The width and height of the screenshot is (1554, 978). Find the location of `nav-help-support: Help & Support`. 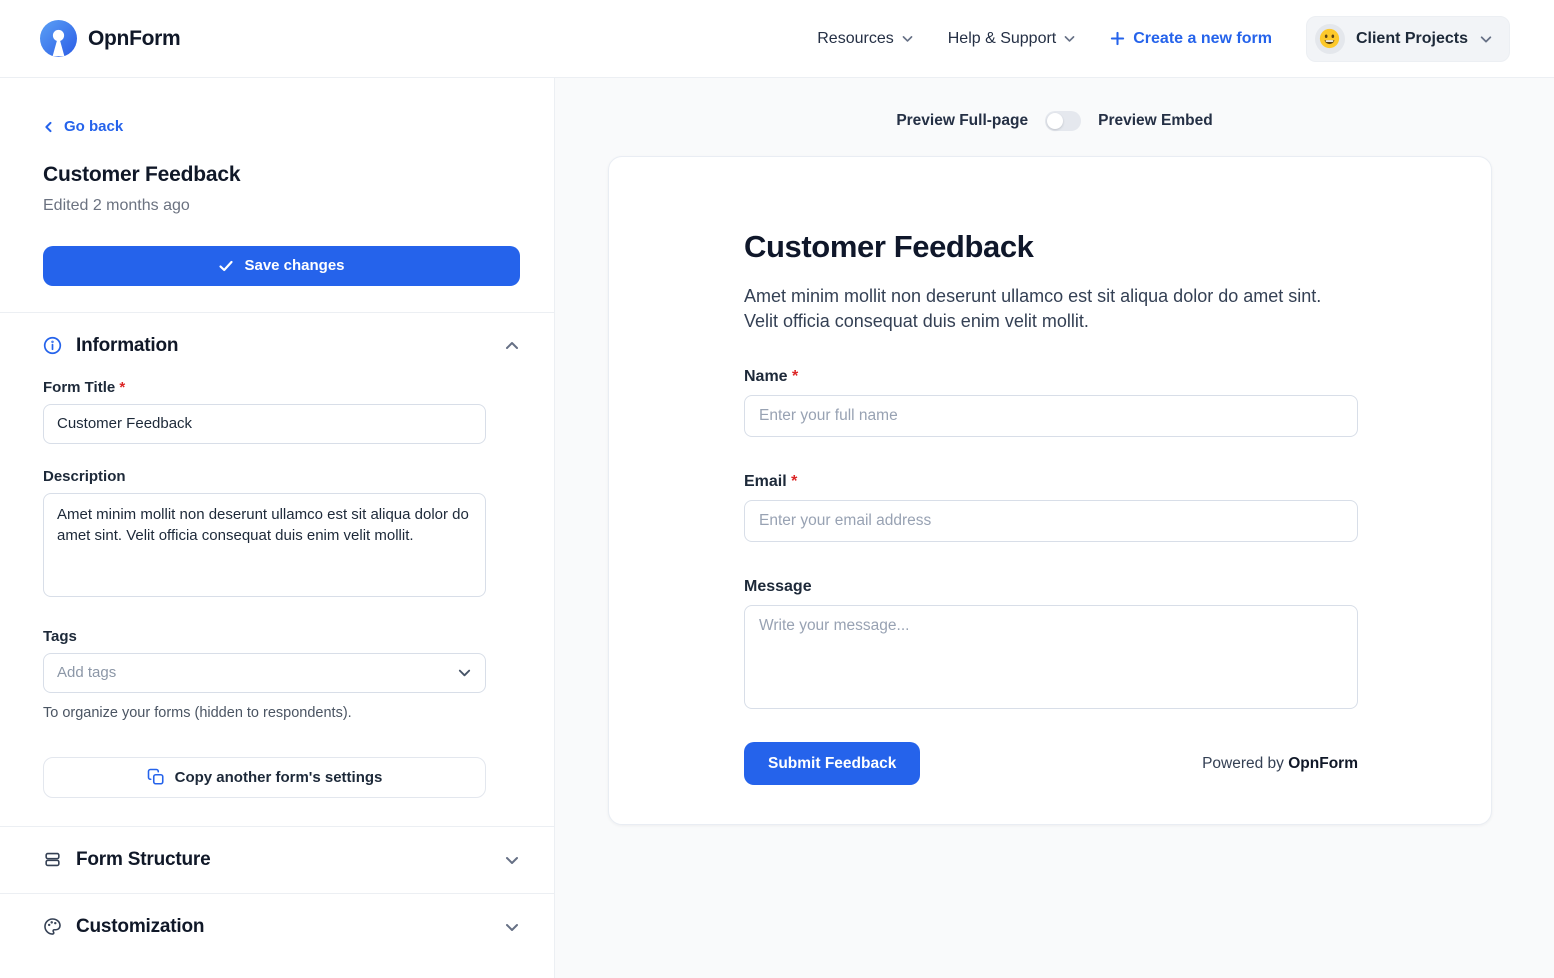

nav-help-support: Help & Support is located at coordinates (1012, 39).